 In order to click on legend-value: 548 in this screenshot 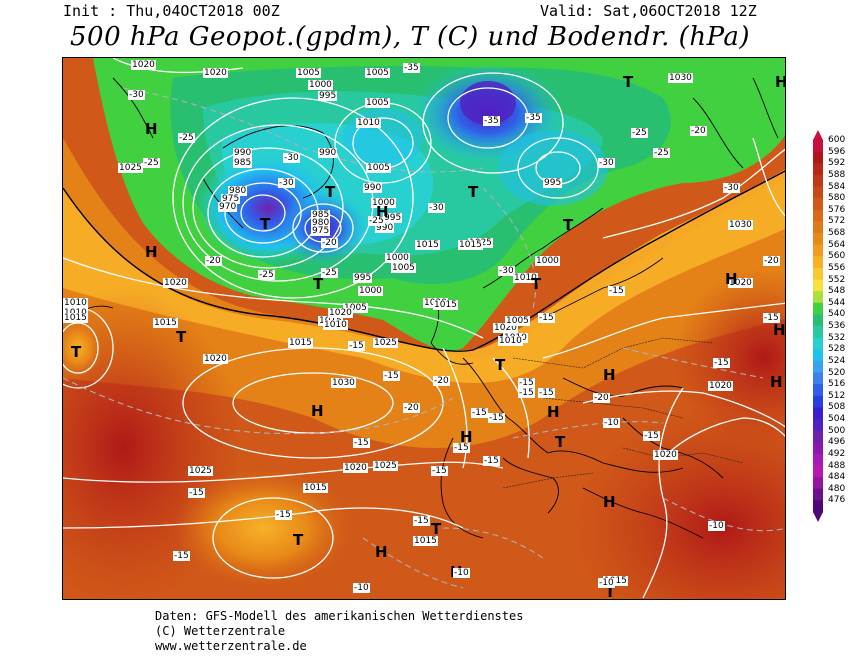, I will do `click(837, 291)`.